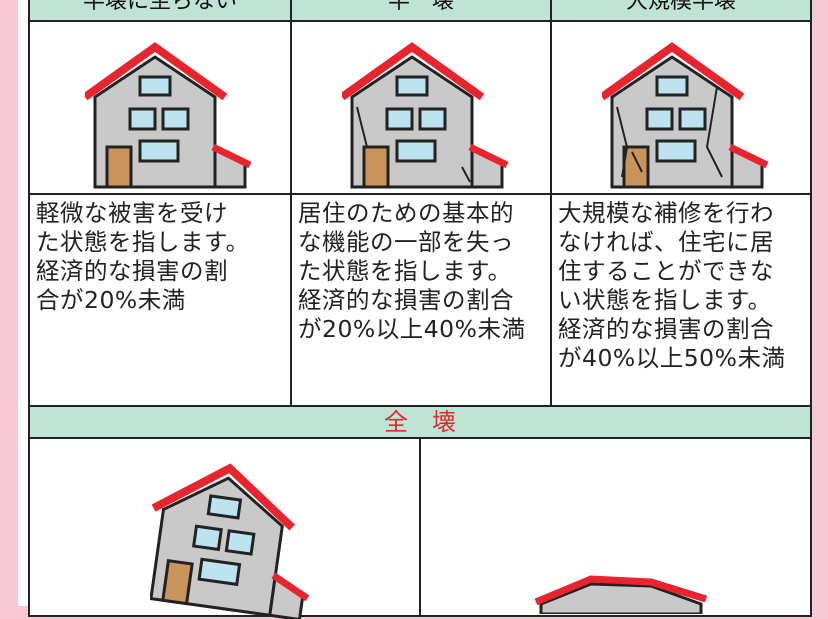  I want to click on header-cell: 大規模半壊, so click(681, 11).